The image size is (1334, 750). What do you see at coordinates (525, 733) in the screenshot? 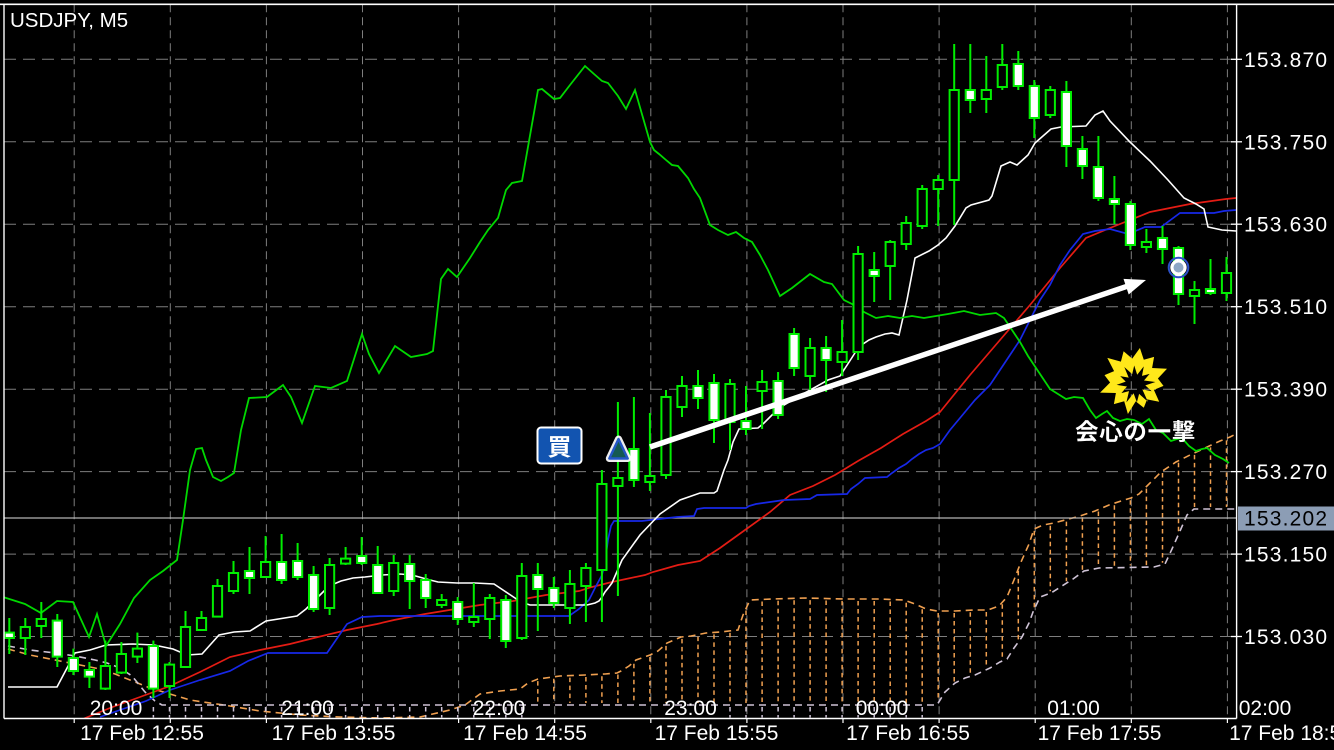
I see `svg-text: 17 Feb 14:55` at bounding box center [525, 733].